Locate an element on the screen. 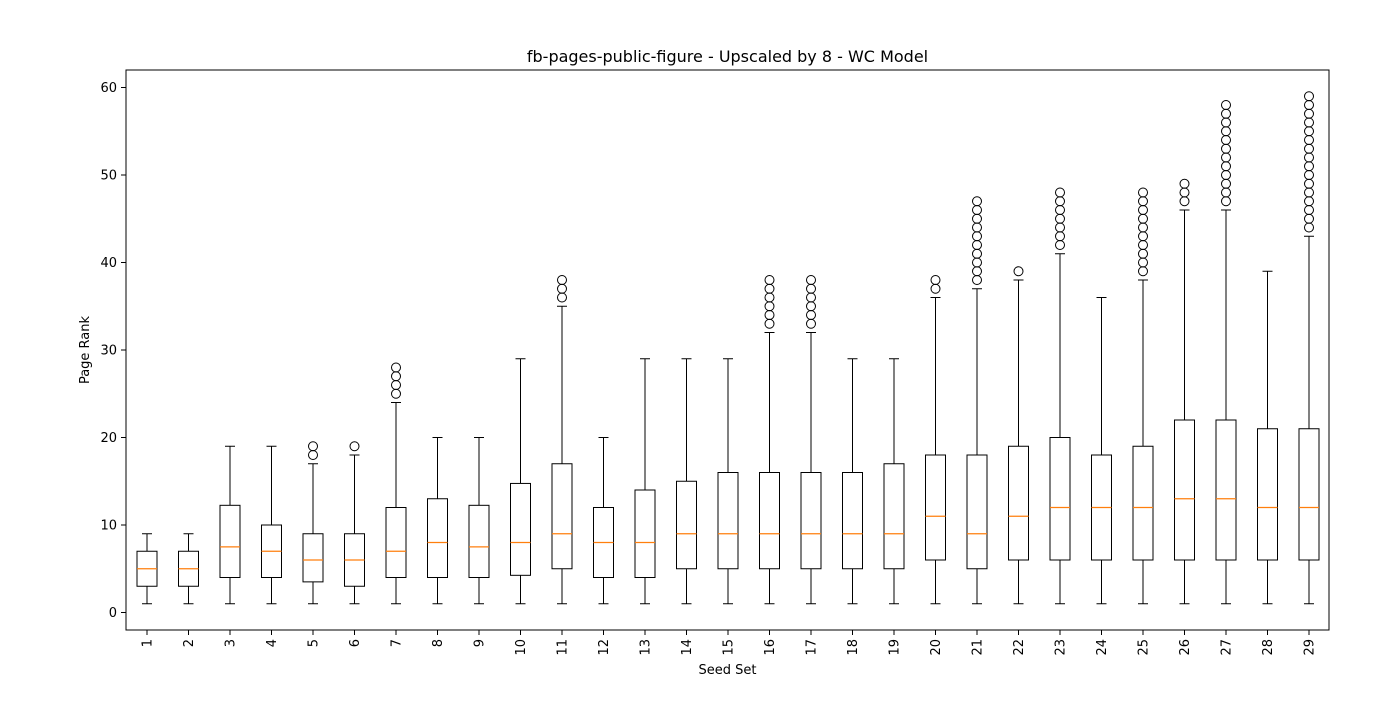  x-tick-label: 1 is located at coordinates (148, 643).